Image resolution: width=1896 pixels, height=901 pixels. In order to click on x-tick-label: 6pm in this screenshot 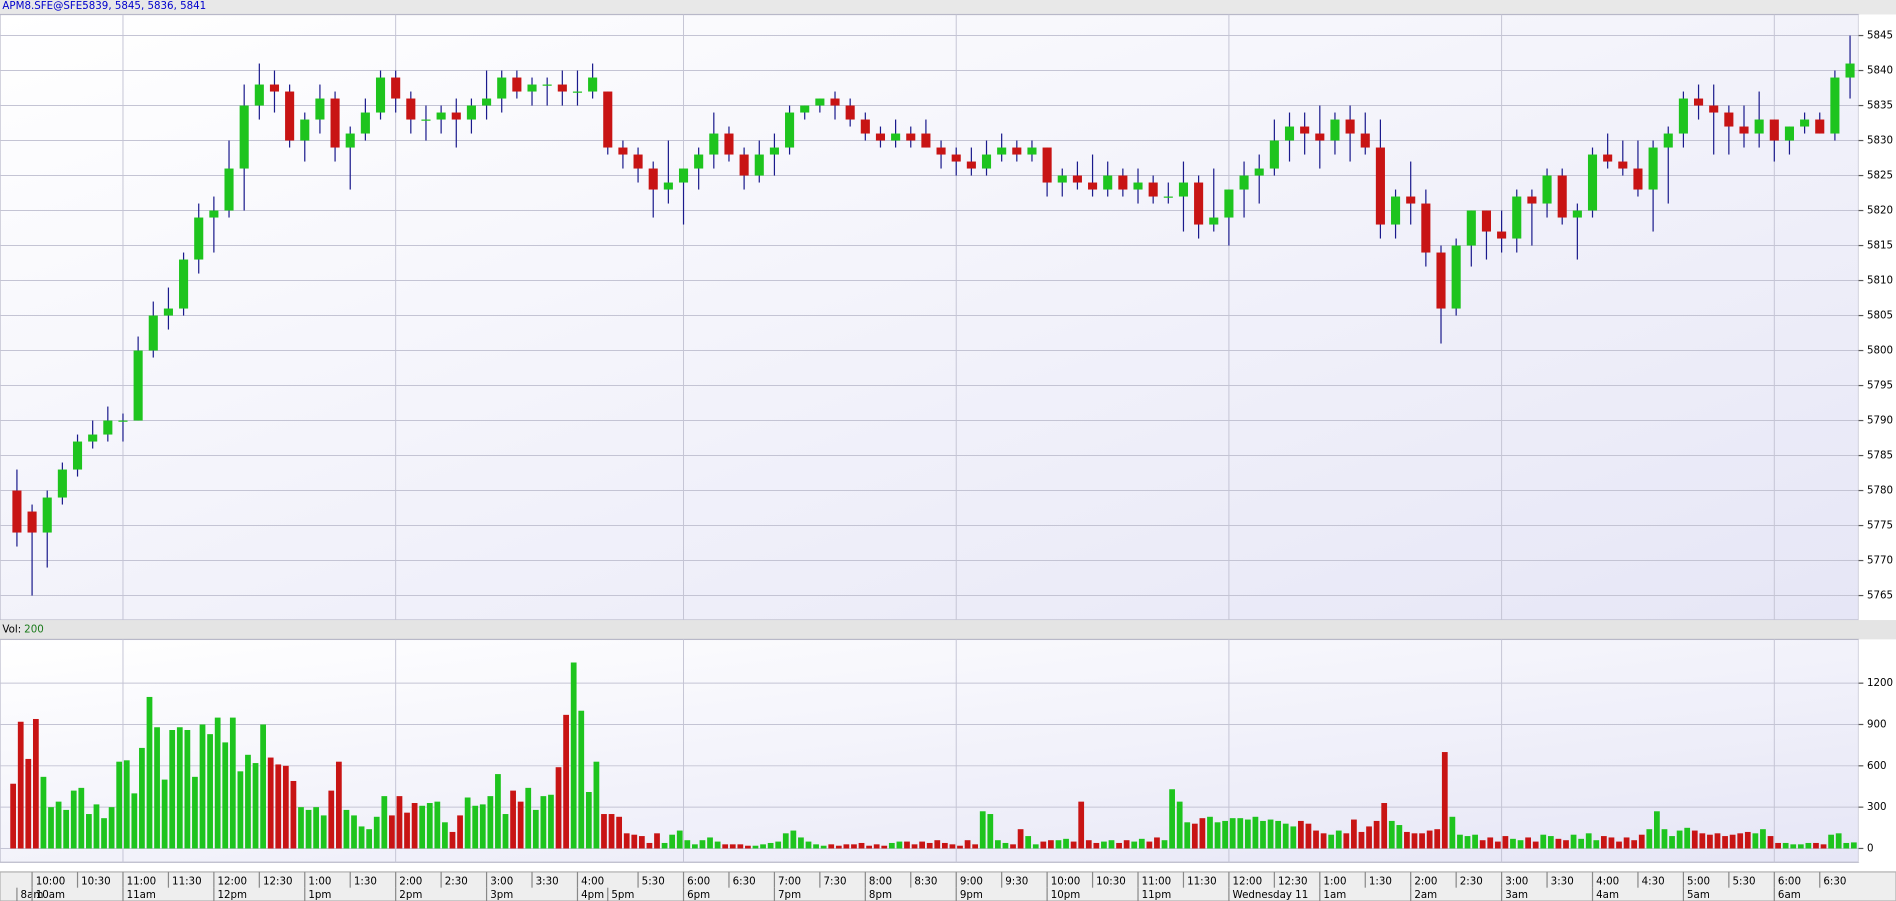, I will do `click(698, 895)`.